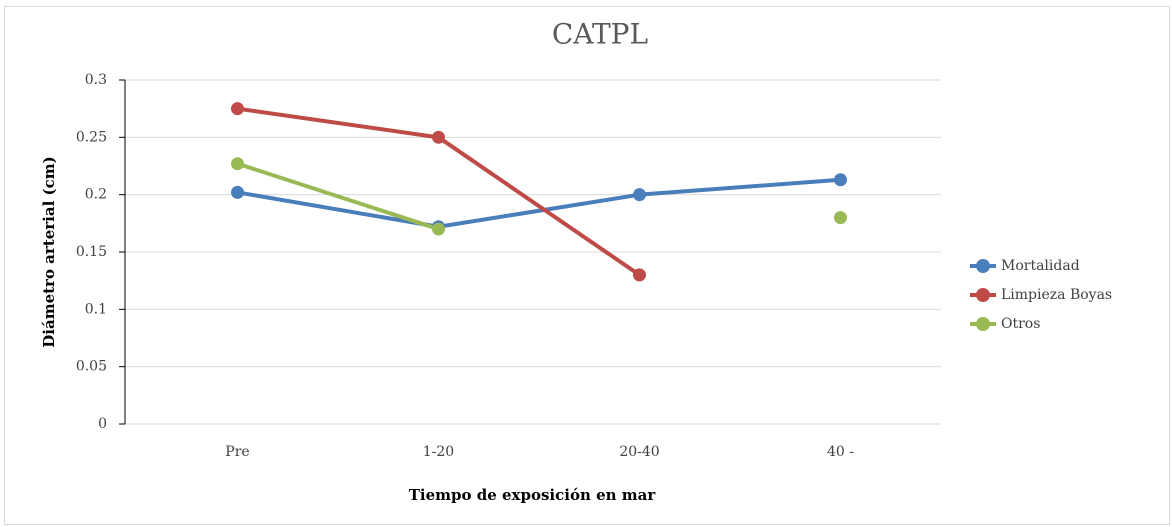 This screenshot has height=527, width=1172. I want to click on x-axis-label: Tiempo de exposición en mar, so click(533, 495).